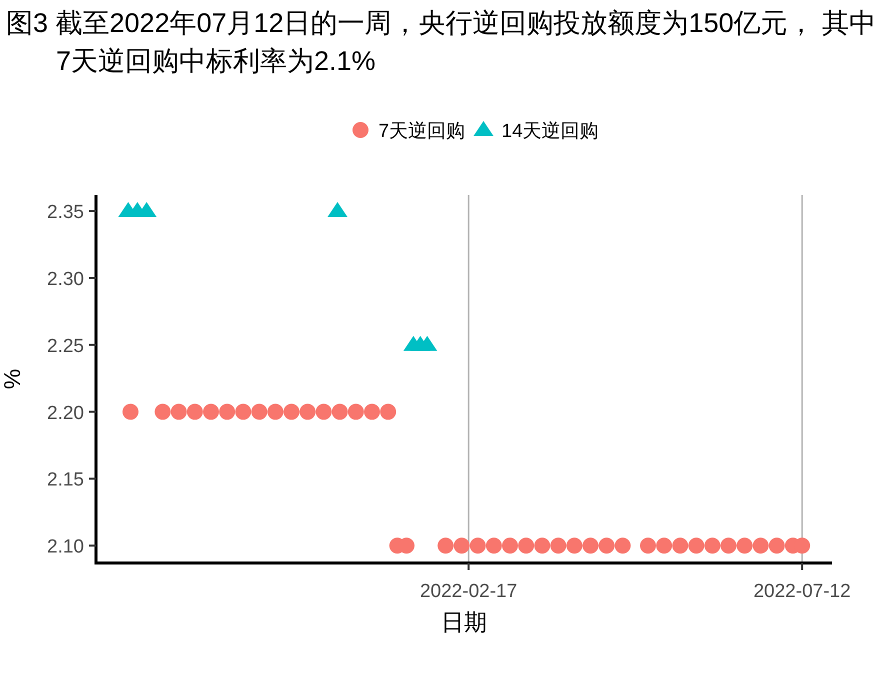  I want to click on xlabel: 日期, so click(464, 622).